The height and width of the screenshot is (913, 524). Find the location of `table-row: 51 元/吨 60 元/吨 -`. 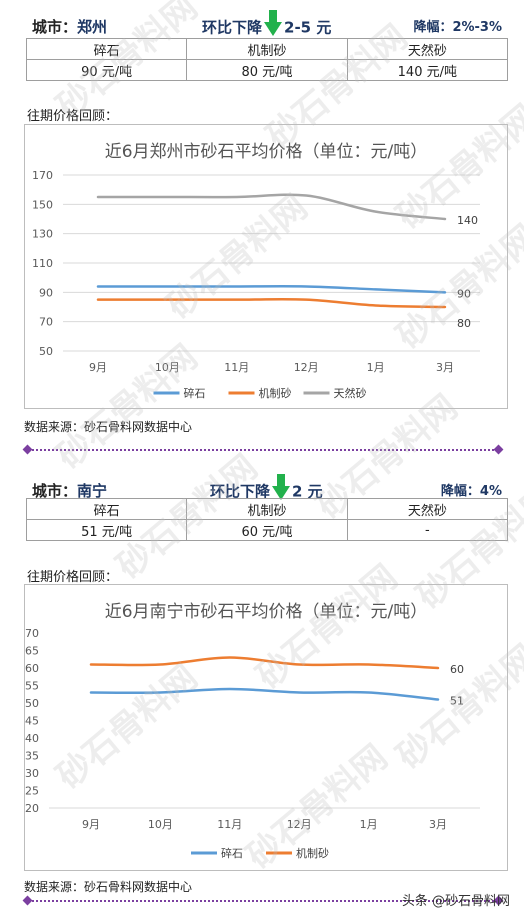

table-row: 51 元/吨 60 元/吨 - is located at coordinates (267, 530).